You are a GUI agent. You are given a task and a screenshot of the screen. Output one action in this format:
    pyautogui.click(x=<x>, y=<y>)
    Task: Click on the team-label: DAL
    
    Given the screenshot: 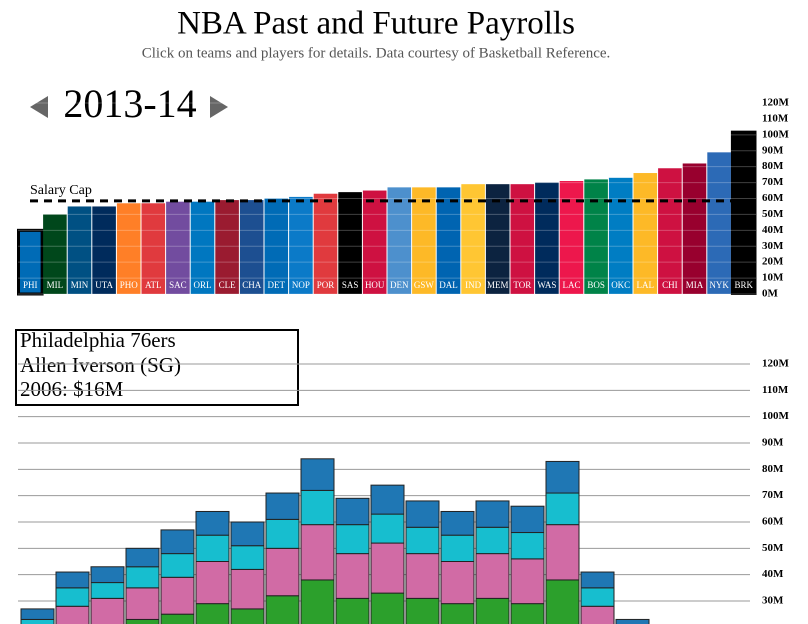 What is the action you would take?
    pyautogui.click(x=448, y=285)
    